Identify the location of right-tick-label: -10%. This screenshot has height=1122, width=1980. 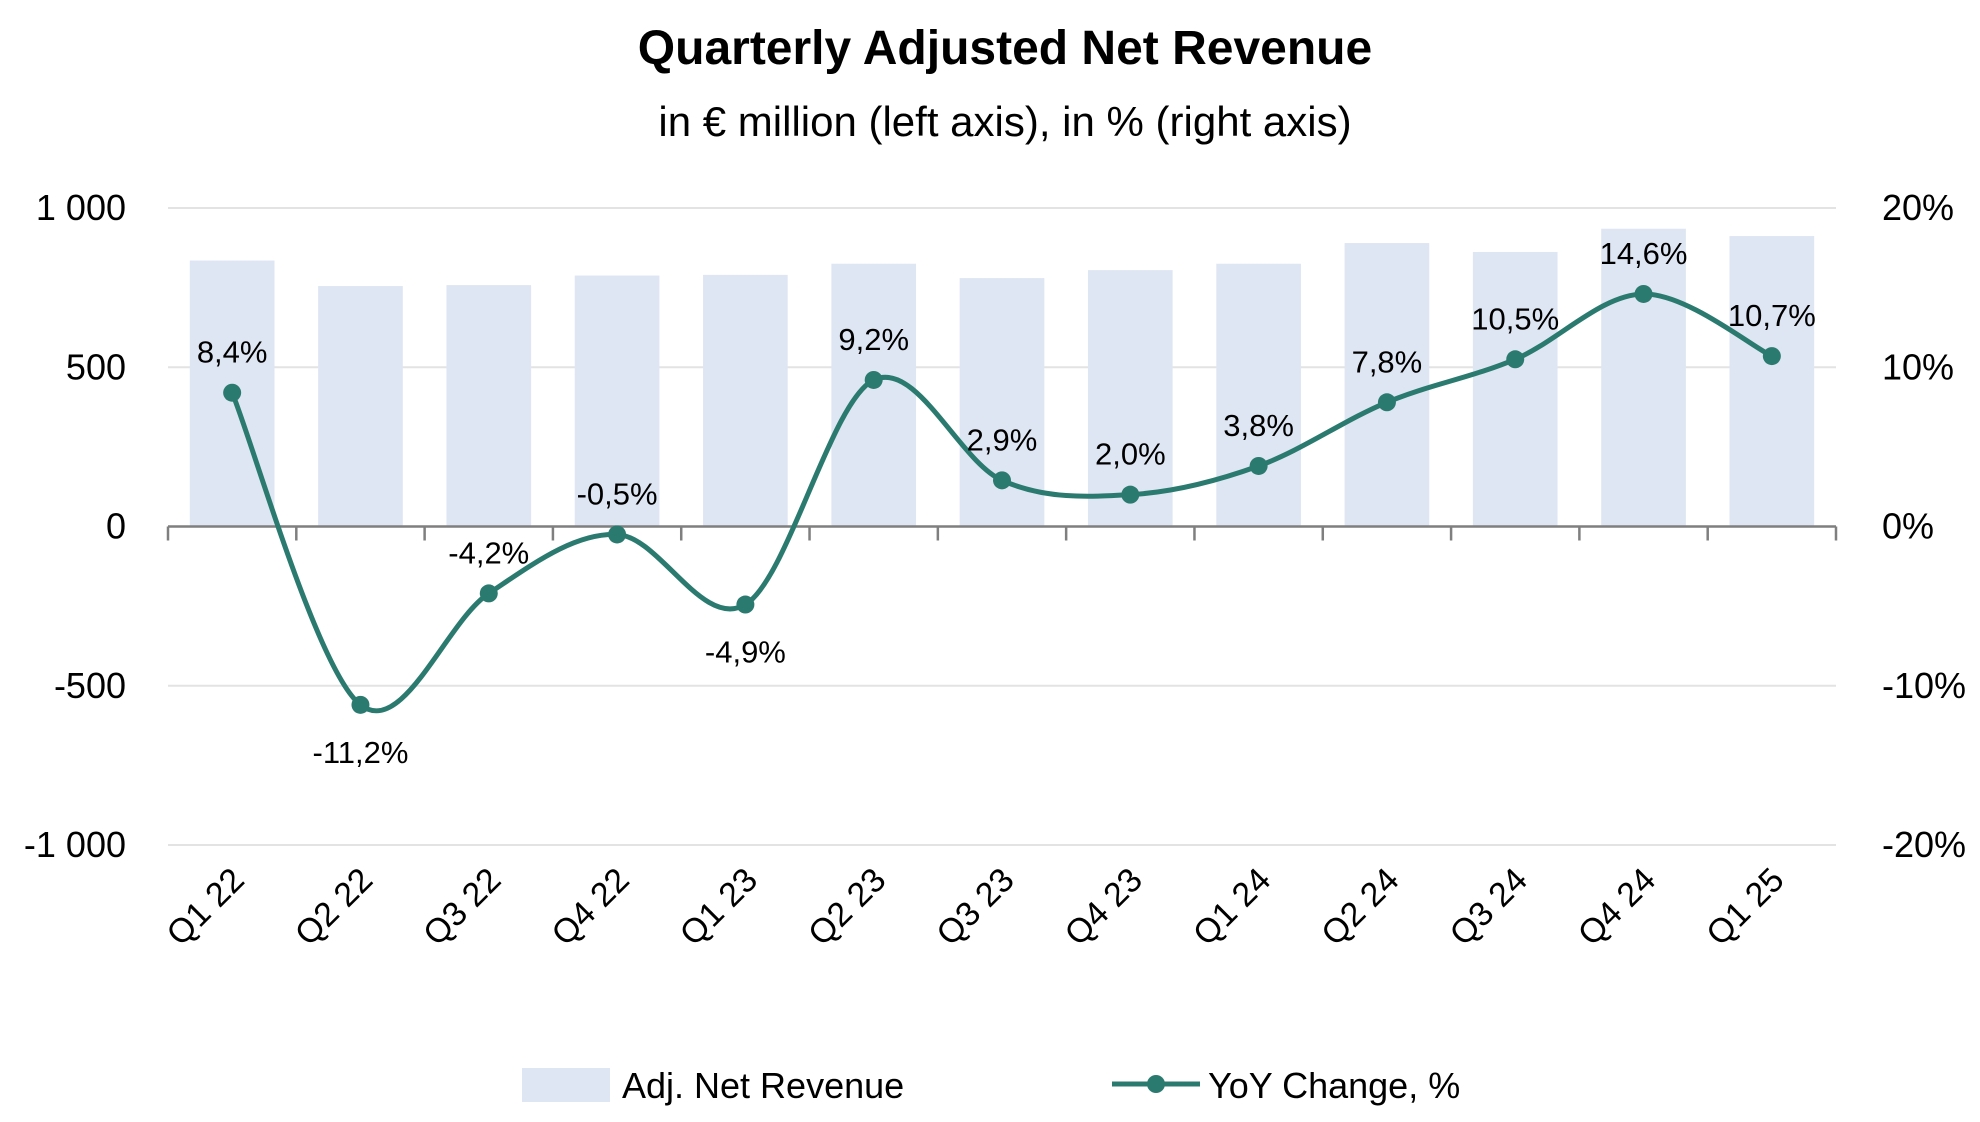
(1924, 685).